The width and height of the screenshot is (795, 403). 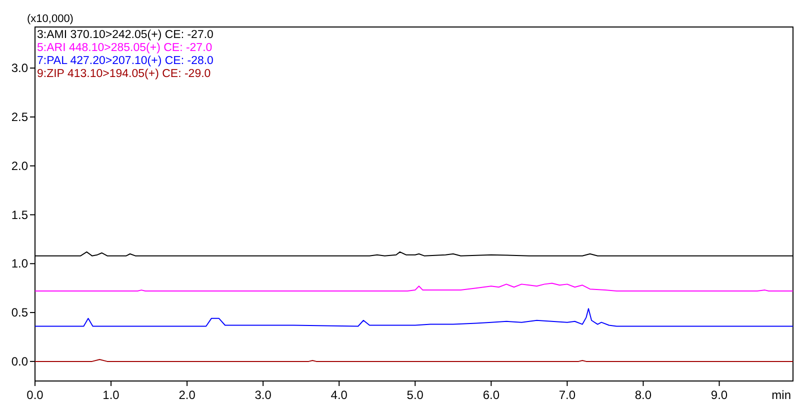 What do you see at coordinates (19, 361) in the screenshot?
I see `y-tick-label: 0.0` at bounding box center [19, 361].